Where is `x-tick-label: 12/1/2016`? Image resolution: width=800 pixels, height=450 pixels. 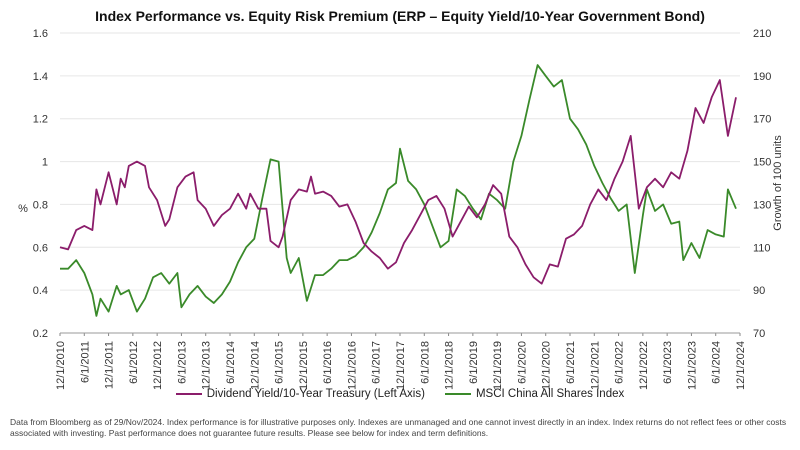 x-tick-label: 12/1/2016 is located at coordinates (352, 365).